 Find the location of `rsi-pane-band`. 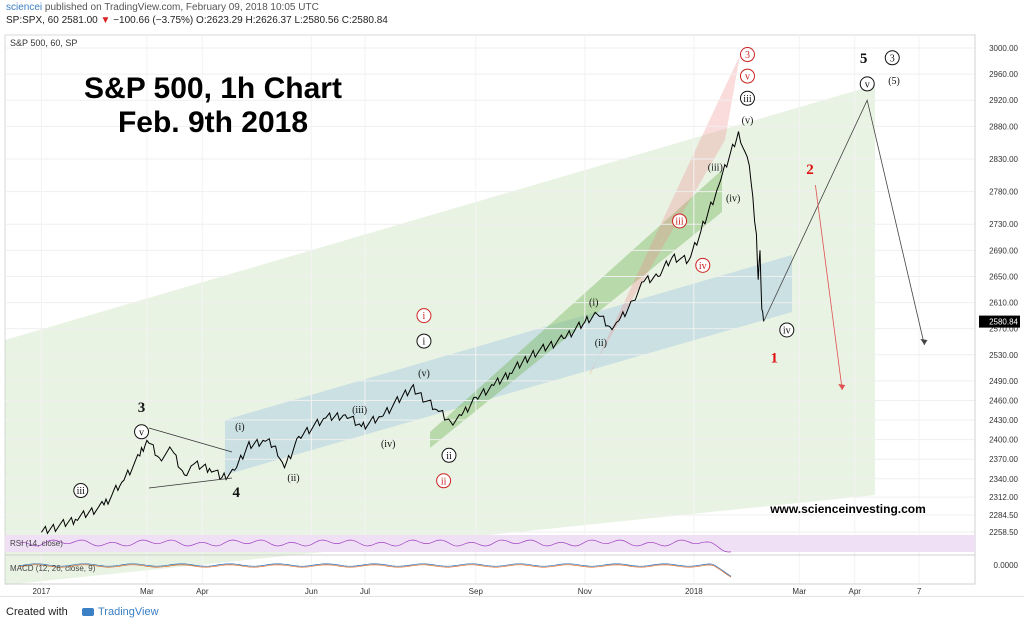

rsi-pane-band is located at coordinates (490, 543).